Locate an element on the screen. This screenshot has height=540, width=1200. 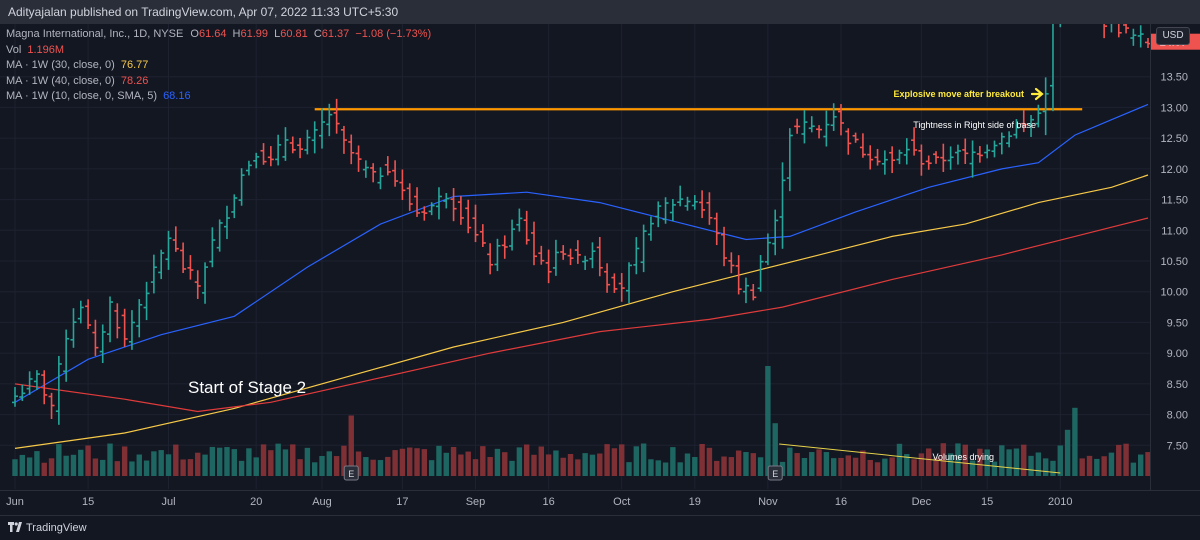
price-axis-bg is located at coordinates (1175, 269).